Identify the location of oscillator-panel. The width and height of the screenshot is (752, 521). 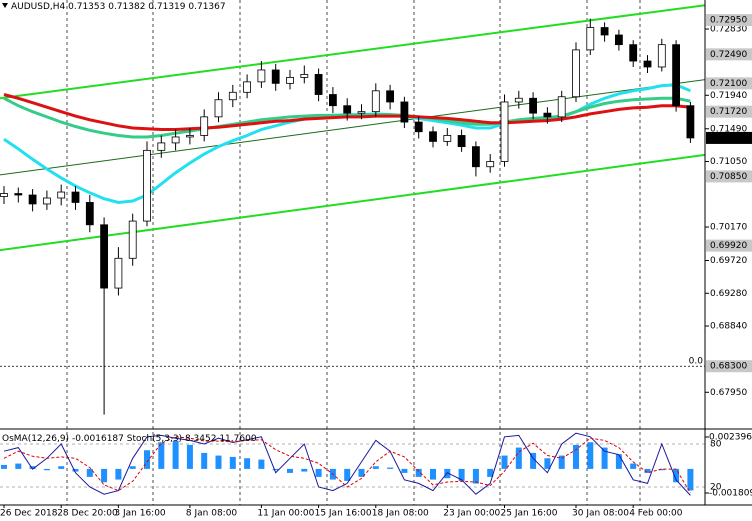
(352, 464).